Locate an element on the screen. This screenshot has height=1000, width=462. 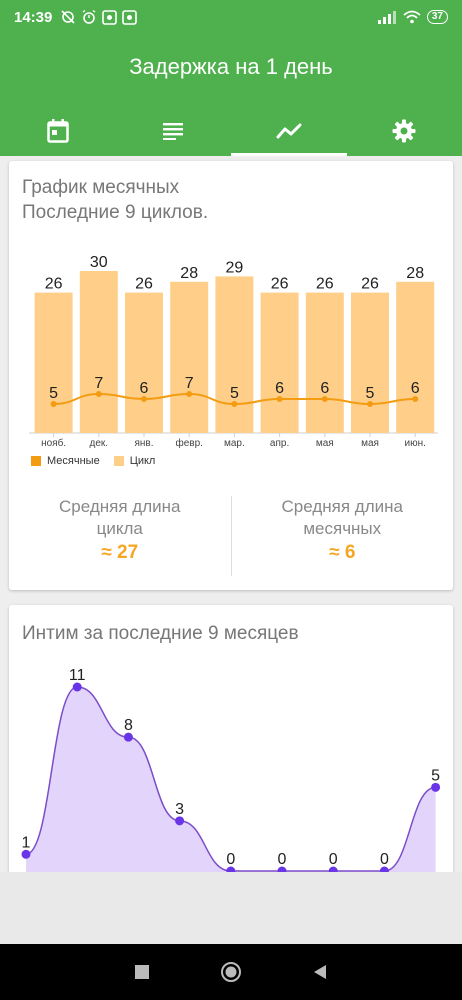
alarm-icon is located at coordinates (89, 16).